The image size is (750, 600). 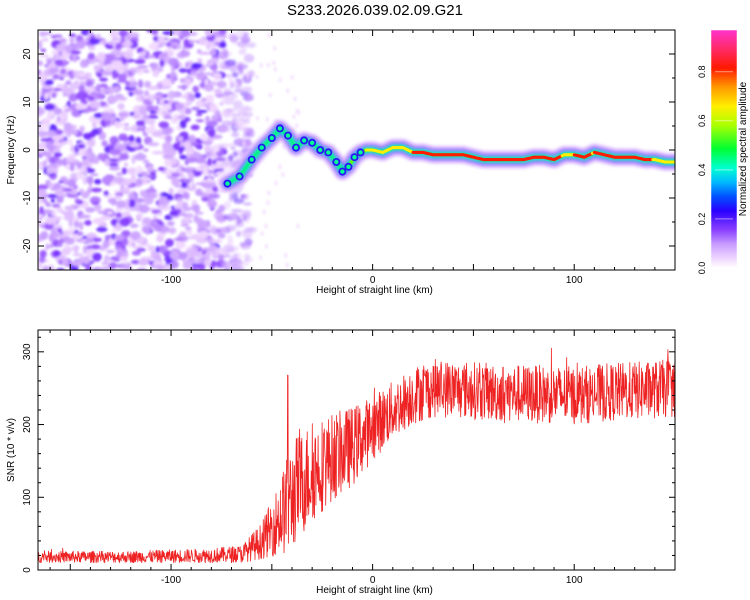 I want to click on y-tick-label: 200, so click(x=27, y=424).